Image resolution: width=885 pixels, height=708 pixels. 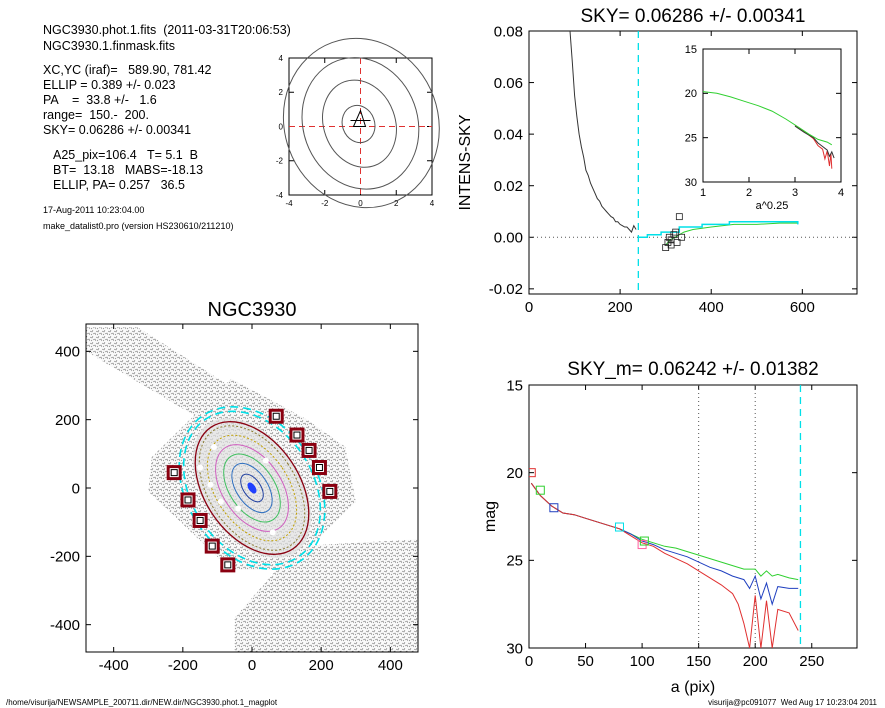 I want to click on info-pa: PA = 33.8 +/- 1.6, so click(x=100, y=100).